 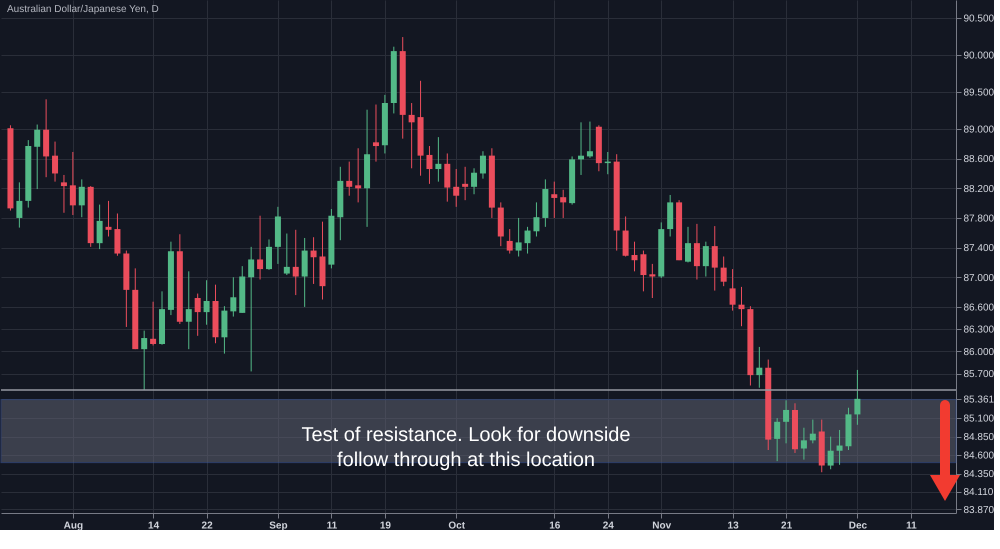 What do you see at coordinates (466, 447) in the screenshot?
I see `annotation: Test of resistance. Look for downside follow through at this location` at bounding box center [466, 447].